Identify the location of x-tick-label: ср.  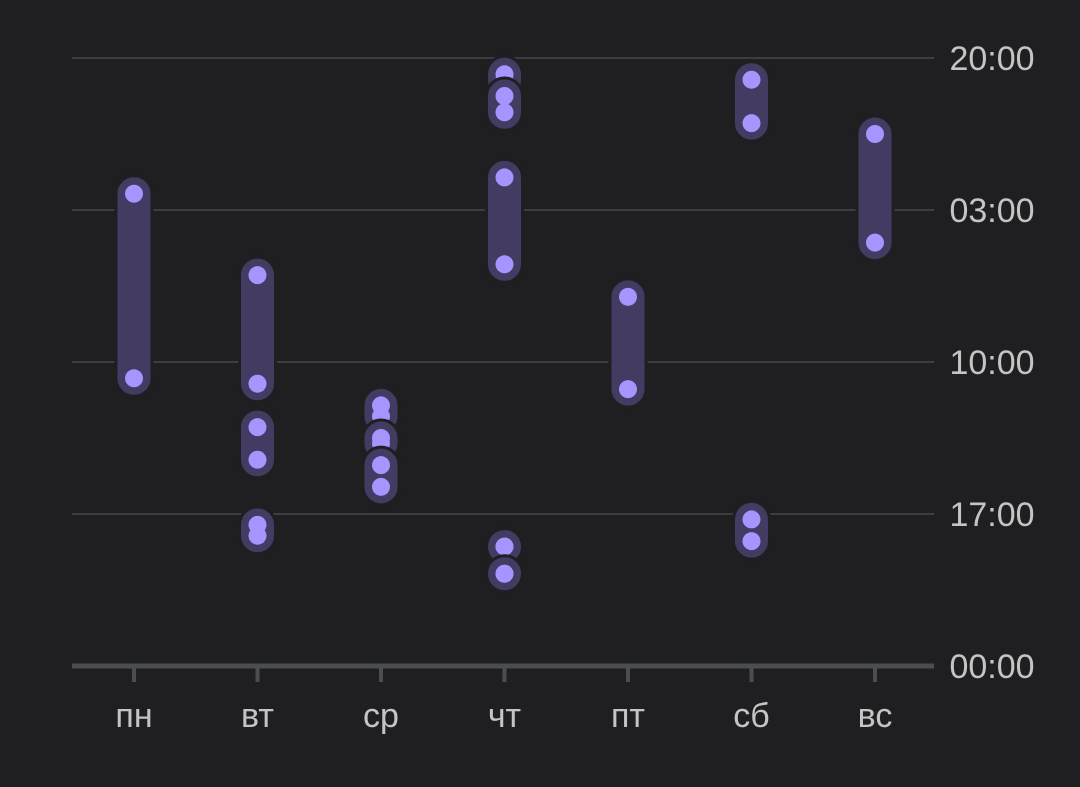
(381, 716).